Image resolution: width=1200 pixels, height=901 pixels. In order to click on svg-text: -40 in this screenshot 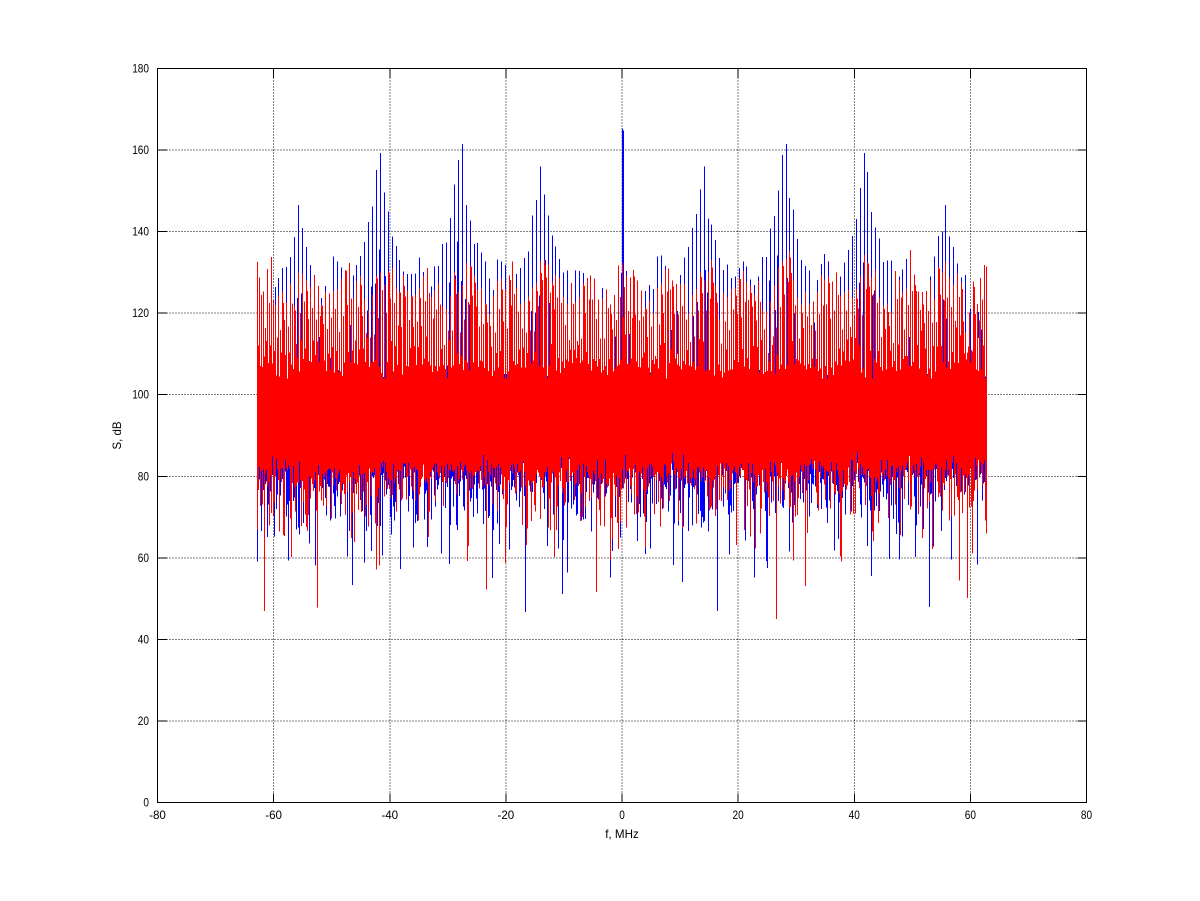, I will do `click(389, 815)`.